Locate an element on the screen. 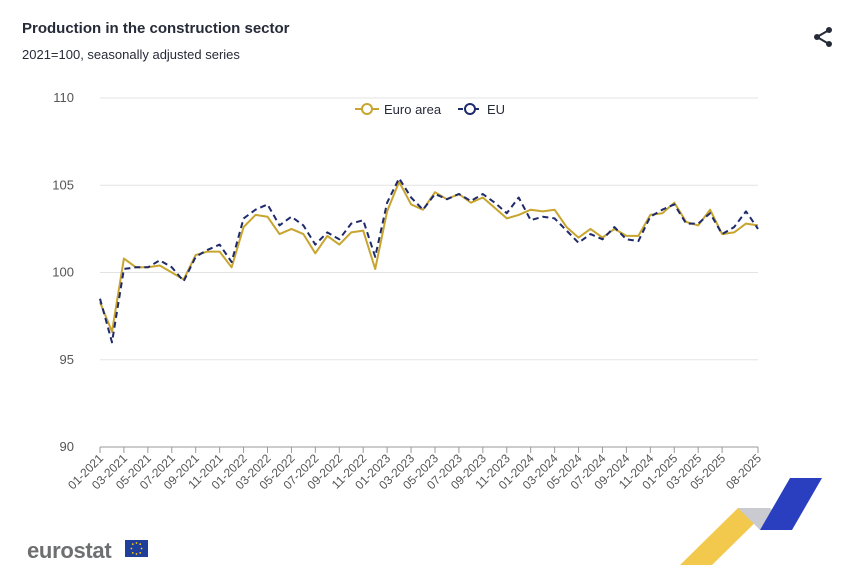 The image size is (855, 575). eu-flag-icon is located at coordinates (136, 548).